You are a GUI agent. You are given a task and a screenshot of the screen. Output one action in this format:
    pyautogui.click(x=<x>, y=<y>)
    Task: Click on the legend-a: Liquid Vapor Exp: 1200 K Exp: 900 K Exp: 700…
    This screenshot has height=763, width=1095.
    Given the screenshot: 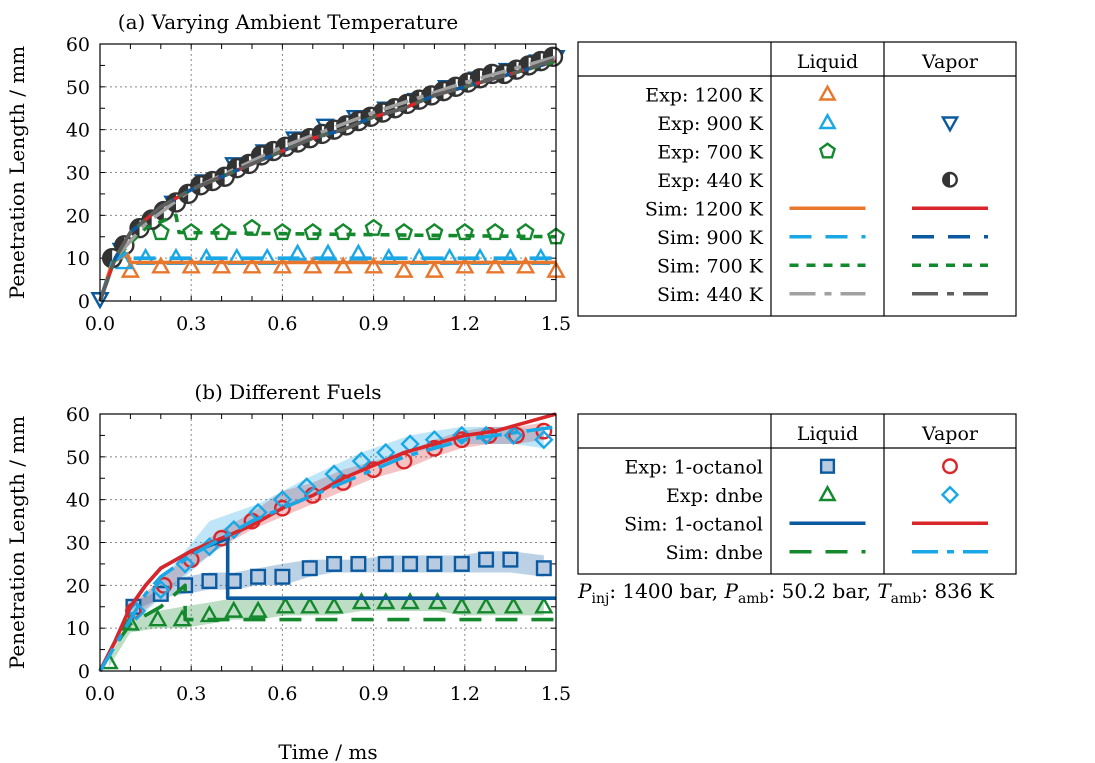 What is the action you would take?
    pyautogui.click(x=797, y=179)
    